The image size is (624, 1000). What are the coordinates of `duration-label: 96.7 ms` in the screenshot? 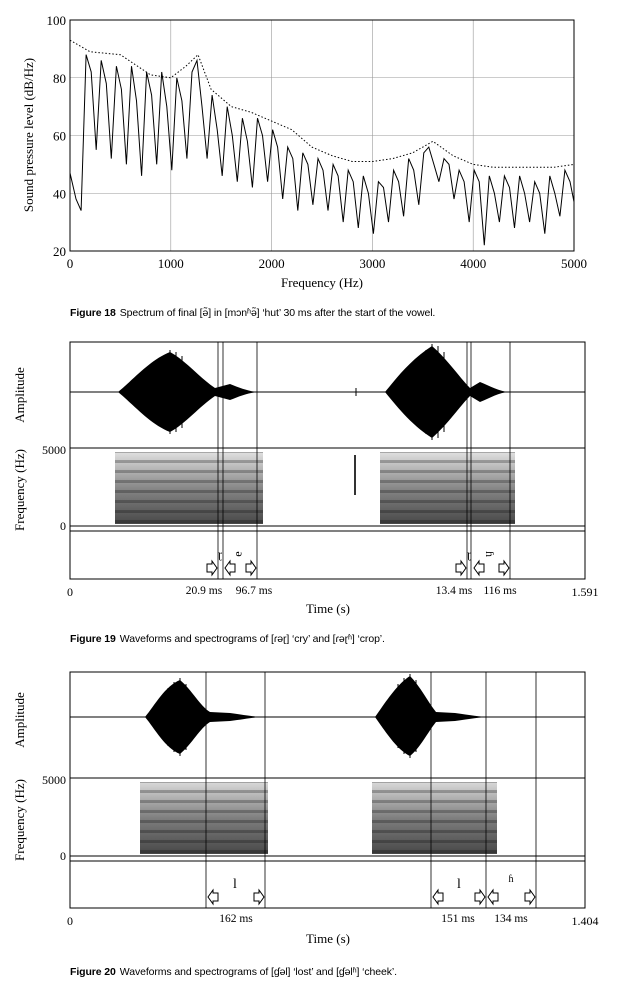 It's located at (254, 591).